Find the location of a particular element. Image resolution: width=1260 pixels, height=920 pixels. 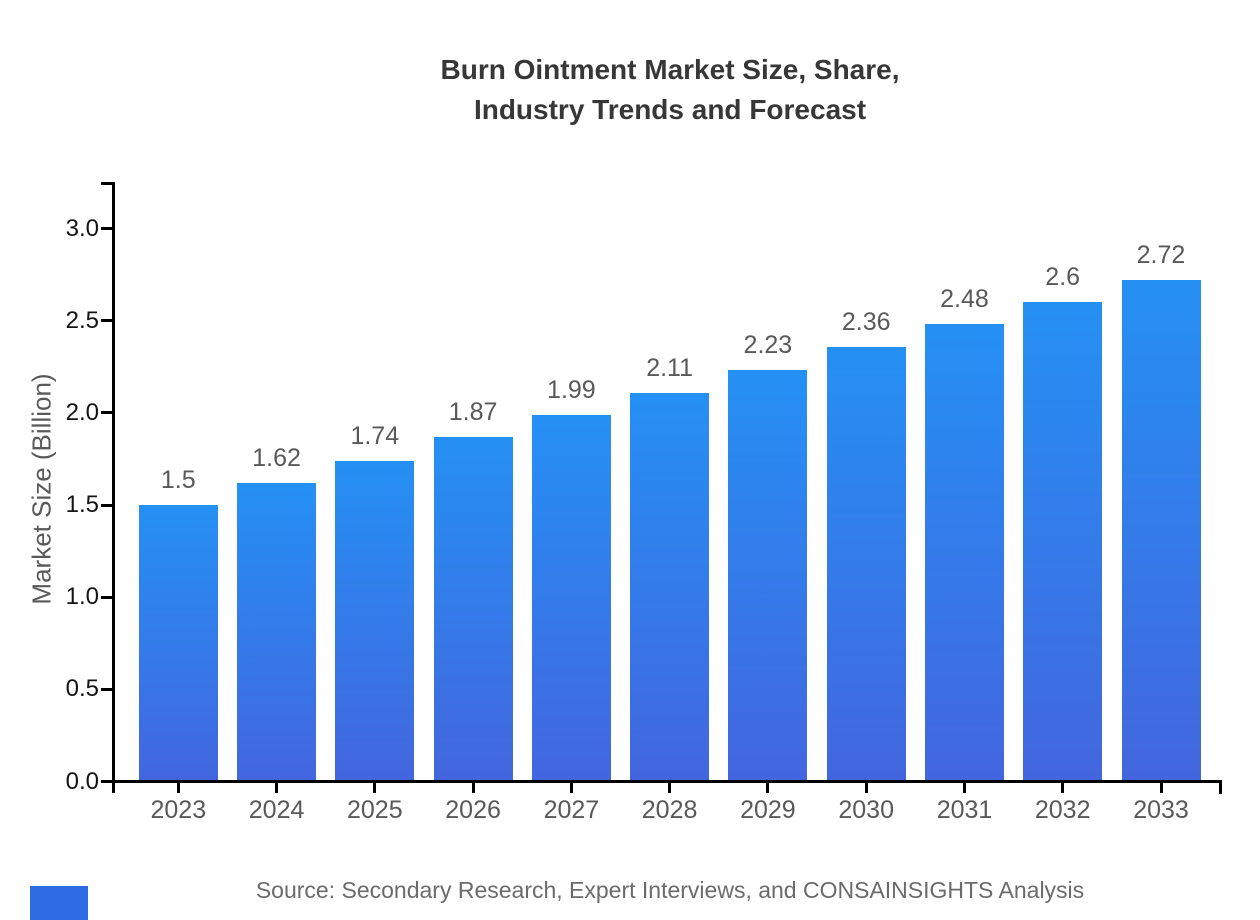

bar-2026 is located at coordinates (473, 608).